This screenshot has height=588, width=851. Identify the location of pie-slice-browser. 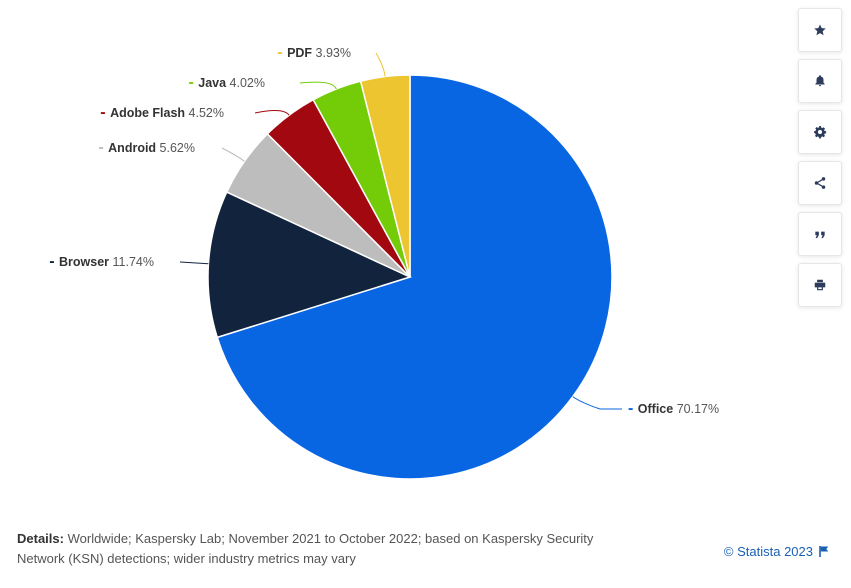
(310, 265).